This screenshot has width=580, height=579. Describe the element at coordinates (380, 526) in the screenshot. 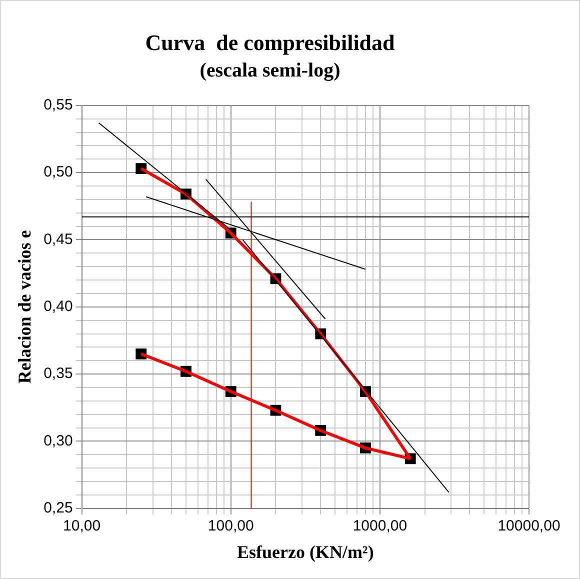

I see `x-tick-label: 1000,00` at that location.